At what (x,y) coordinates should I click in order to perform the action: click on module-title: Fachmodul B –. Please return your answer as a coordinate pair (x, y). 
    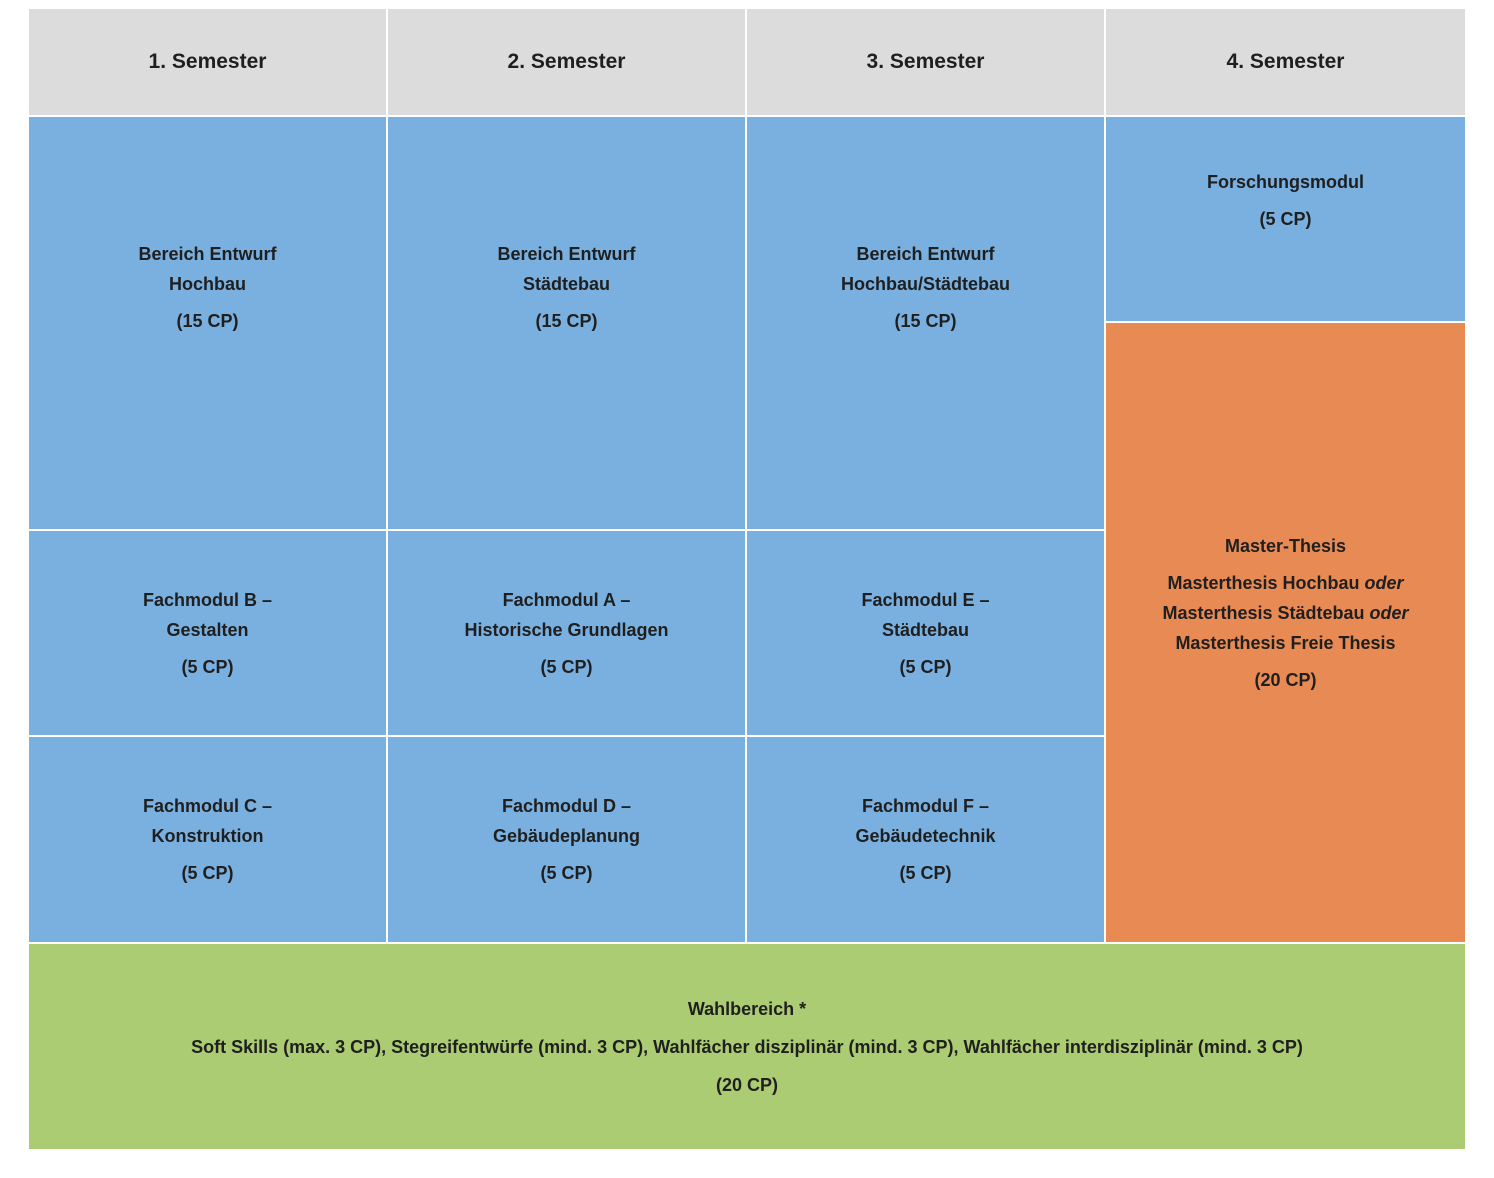
    Looking at the image, I should click on (207, 599).